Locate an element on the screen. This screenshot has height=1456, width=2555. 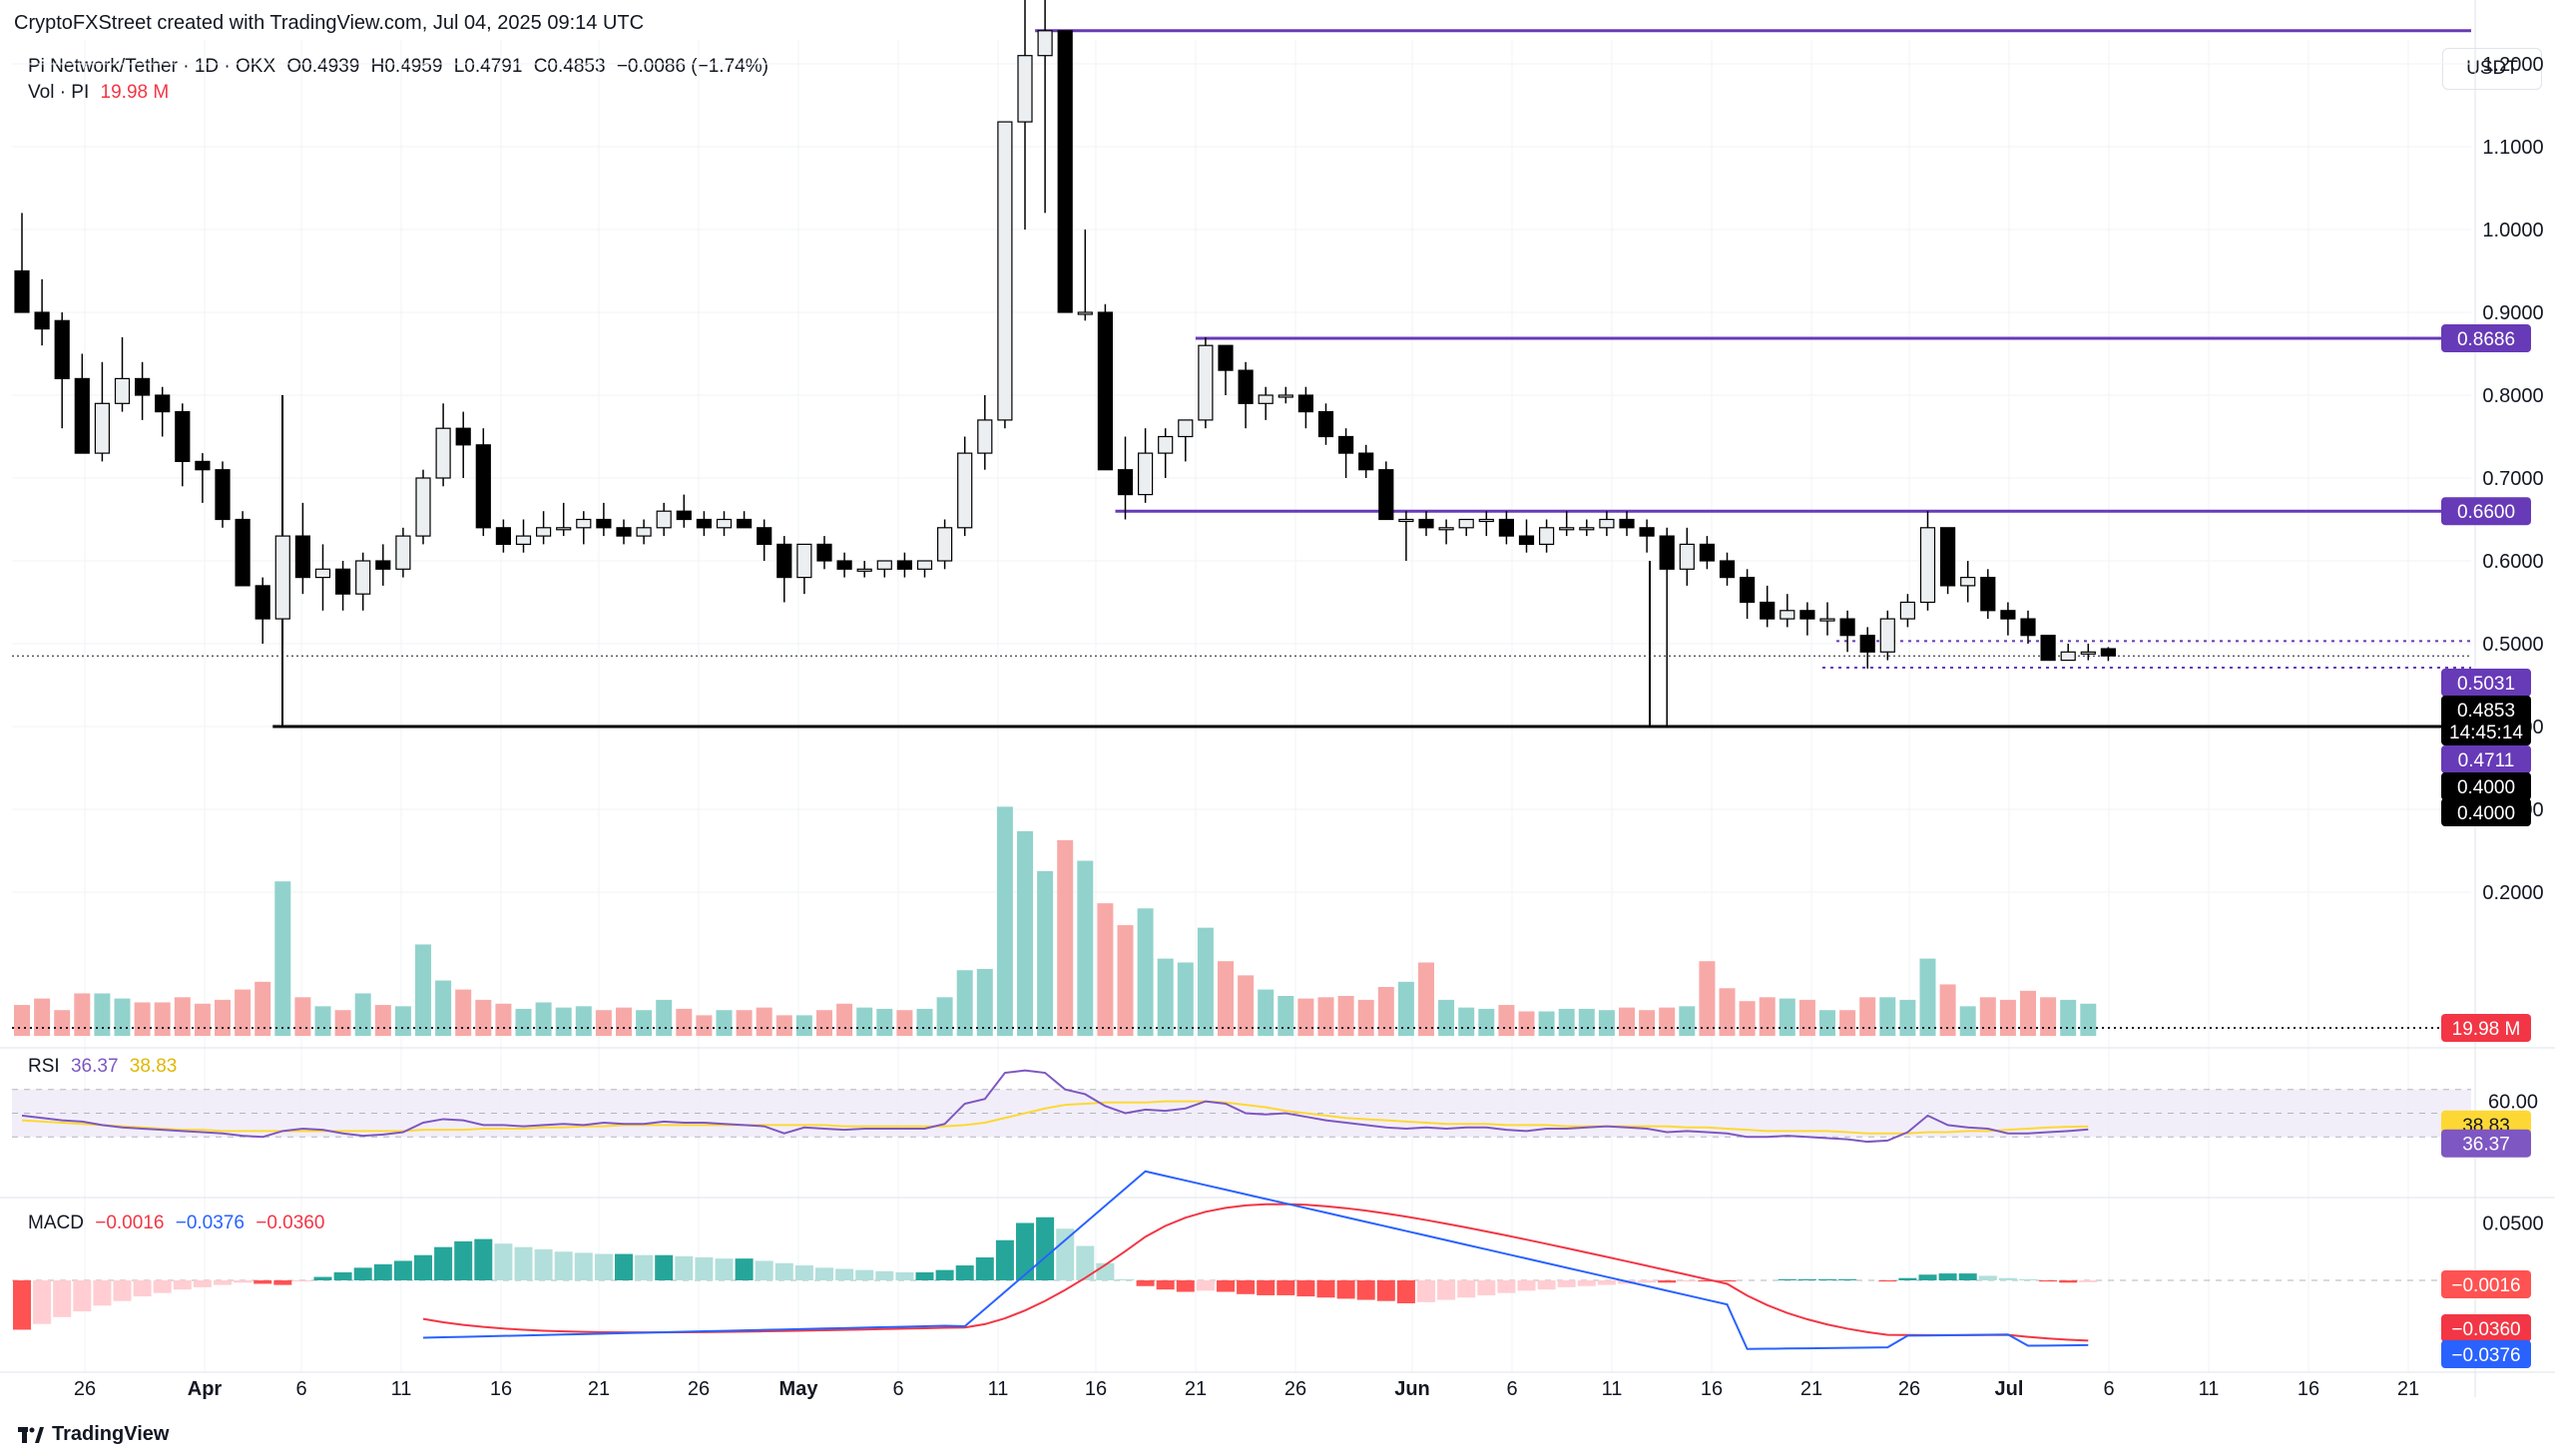
time-tick-label: 26 is located at coordinates (1909, 1389).